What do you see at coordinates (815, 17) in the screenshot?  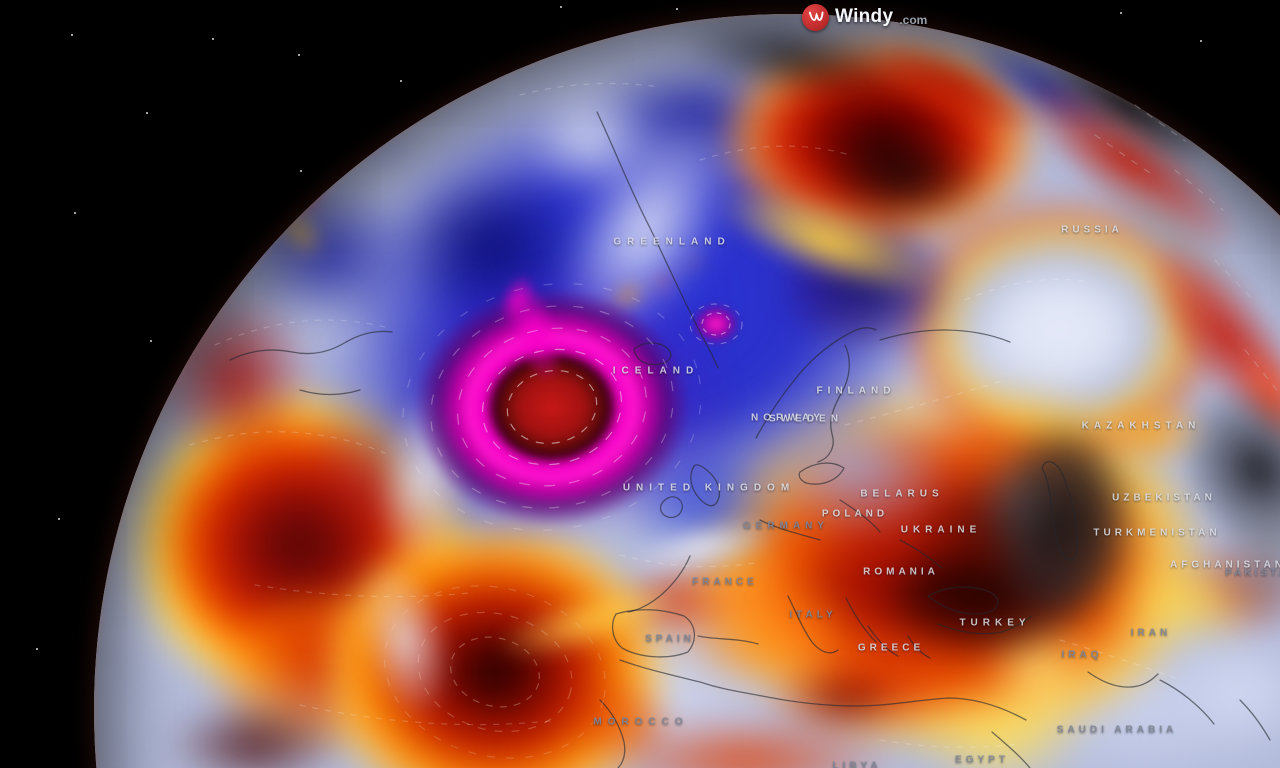 I see `windy-swirl-icon` at bounding box center [815, 17].